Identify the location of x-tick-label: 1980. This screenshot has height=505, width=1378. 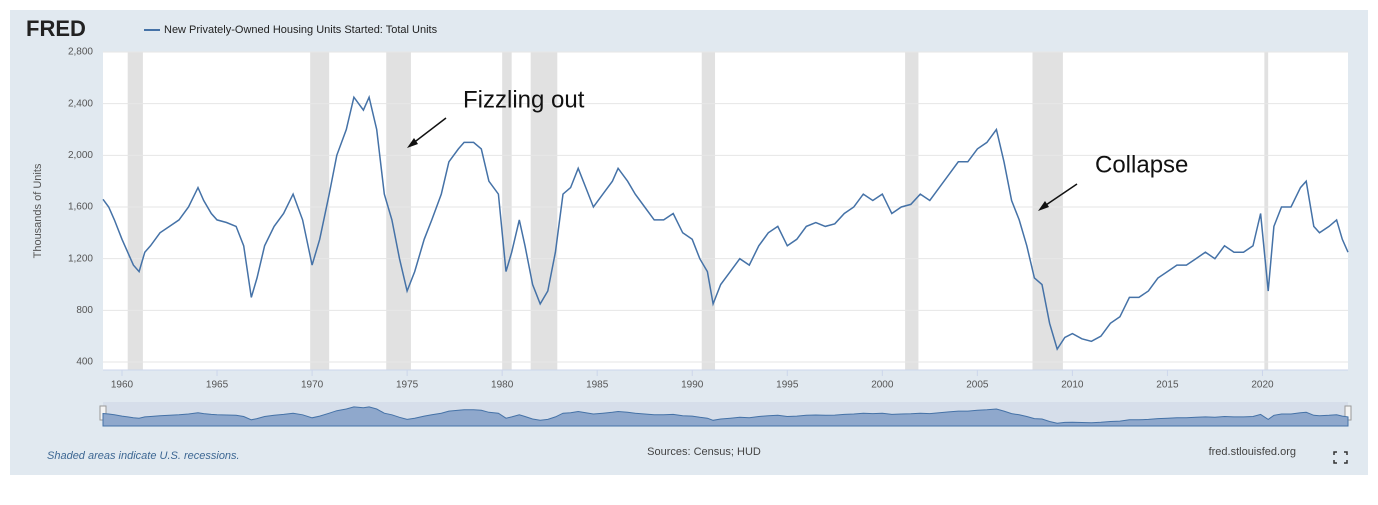
(502, 385).